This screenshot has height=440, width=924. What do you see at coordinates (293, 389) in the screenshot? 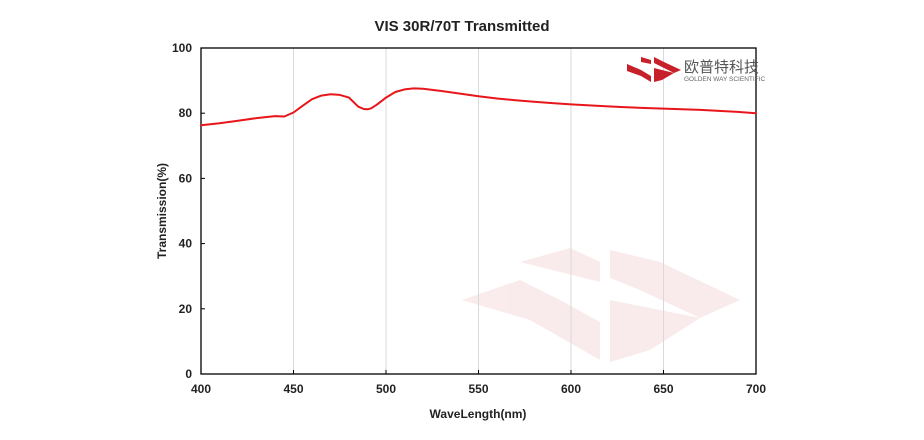
I see `x-tick-label: 450` at bounding box center [293, 389].